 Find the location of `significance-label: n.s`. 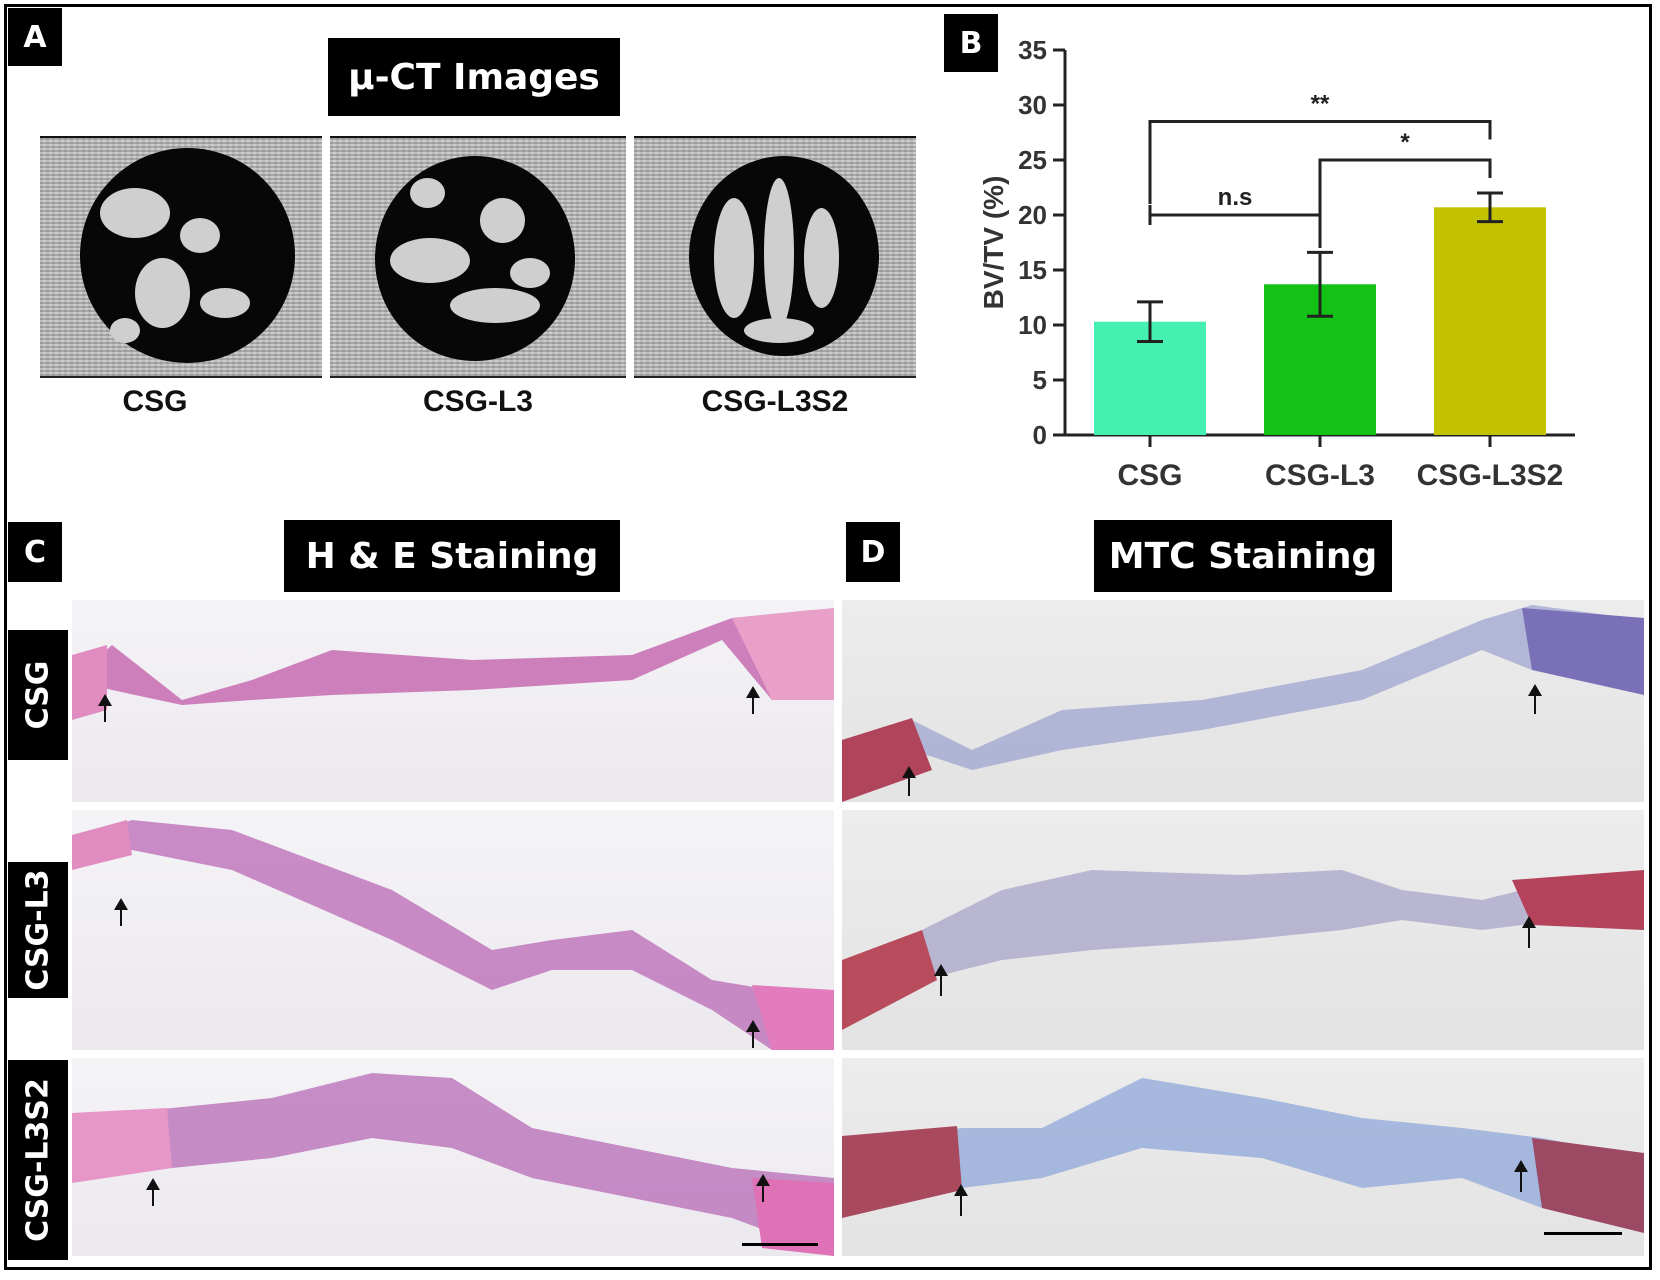

significance-label: n.s is located at coordinates (1235, 197).